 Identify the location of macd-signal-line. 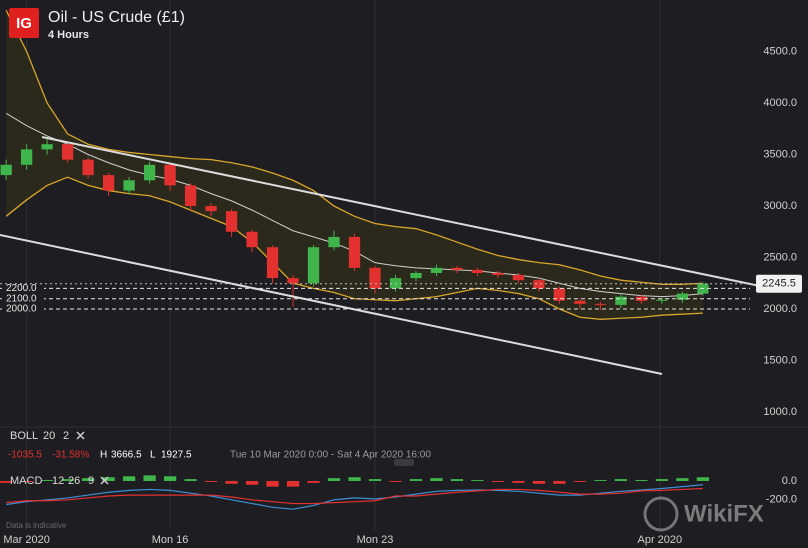
(354, 496).